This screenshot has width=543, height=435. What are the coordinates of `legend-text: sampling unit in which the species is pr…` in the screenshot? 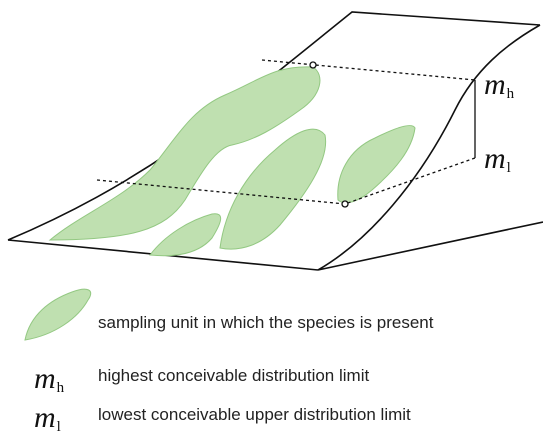 It's located at (266, 322).